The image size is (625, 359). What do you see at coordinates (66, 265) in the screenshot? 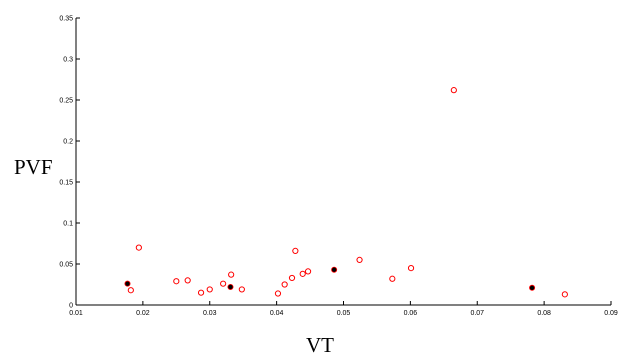
I see `y-tick-label: 0.05` at bounding box center [66, 265].